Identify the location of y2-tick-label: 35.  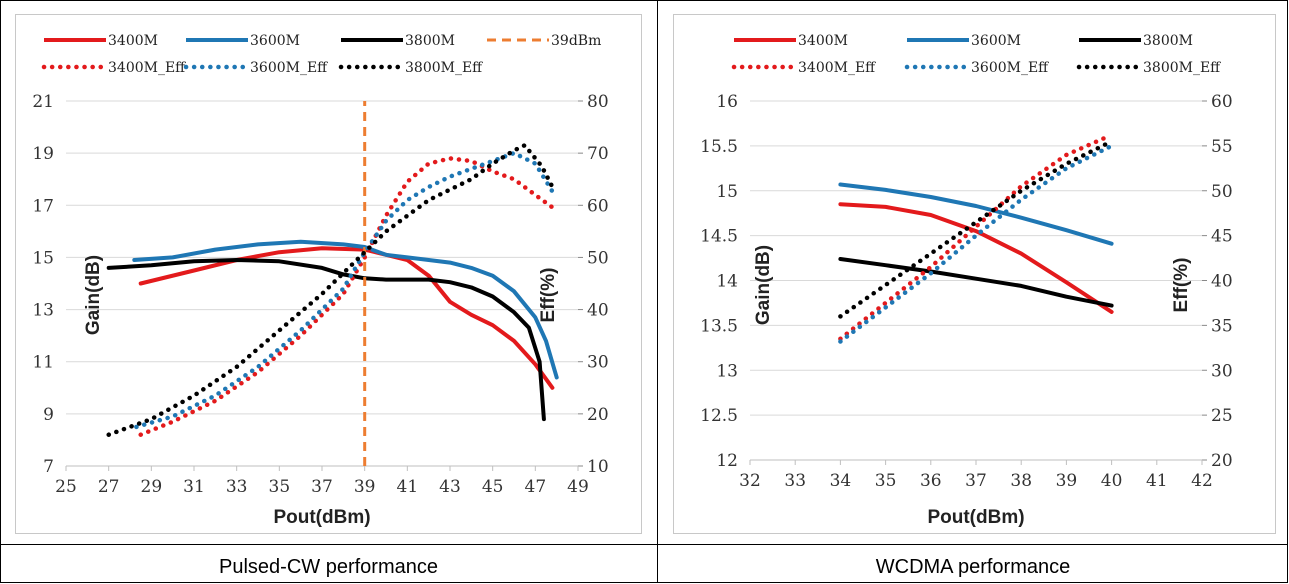
(1222, 326).